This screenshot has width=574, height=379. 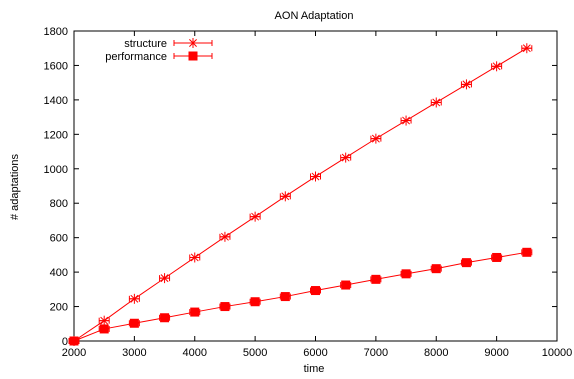 What do you see at coordinates (56, 170) in the screenshot?
I see `y-tick-label: 1000` at bounding box center [56, 170].